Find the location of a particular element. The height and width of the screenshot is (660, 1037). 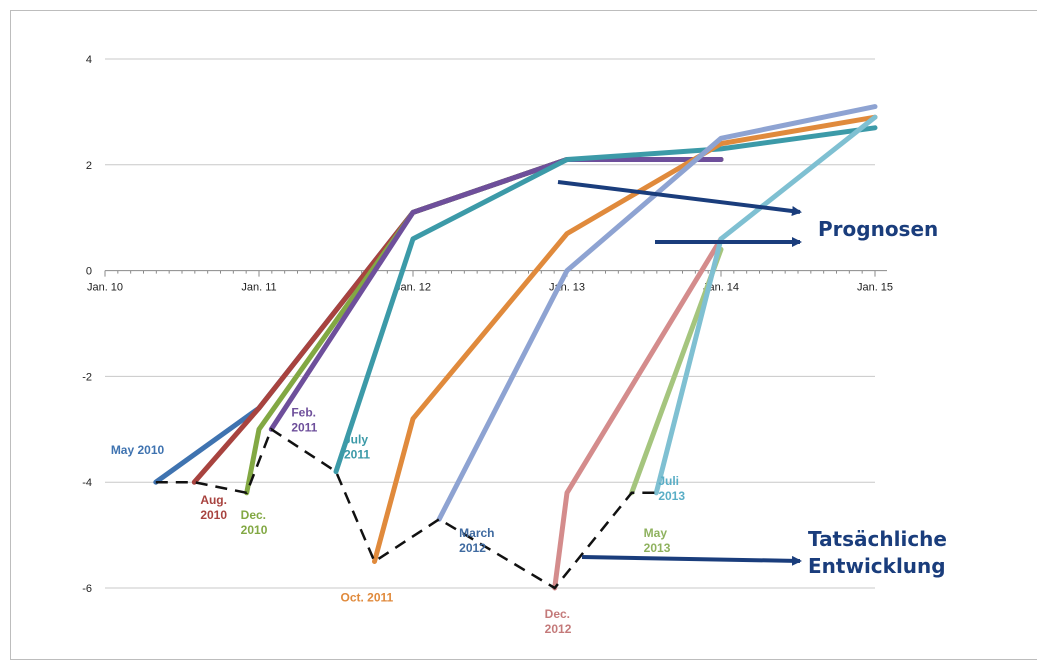

arrow-prognosen-upper is located at coordinates (679, 198).